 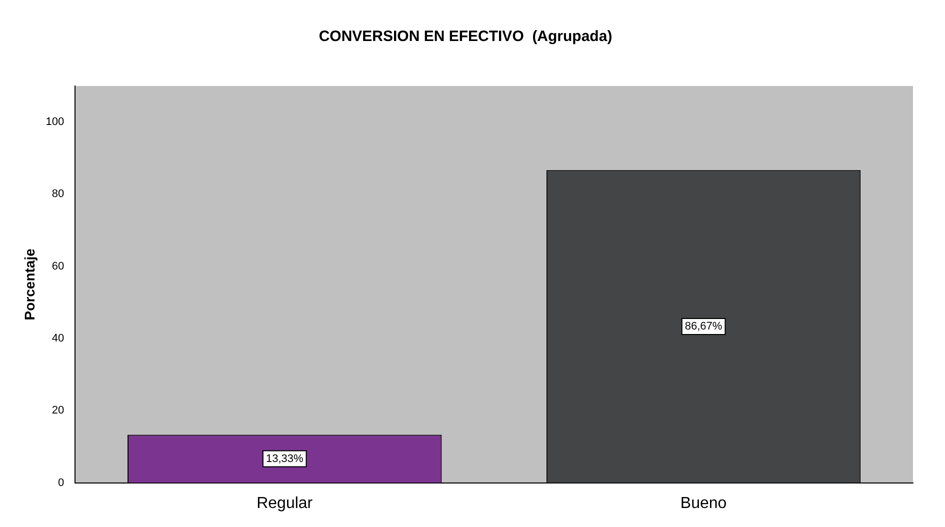 What do you see at coordinates (58, 266) in the screenshot?
I see `y-tick-label: 60` at bounding box center [58, 266].